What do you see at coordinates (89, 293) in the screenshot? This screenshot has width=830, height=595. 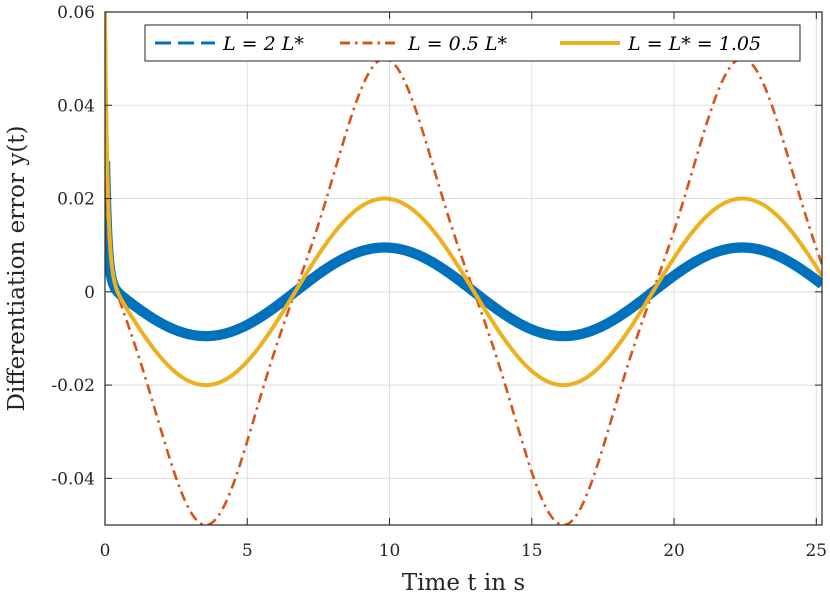 I see `y-tick-label: 0` at bounding box center [89, 293].